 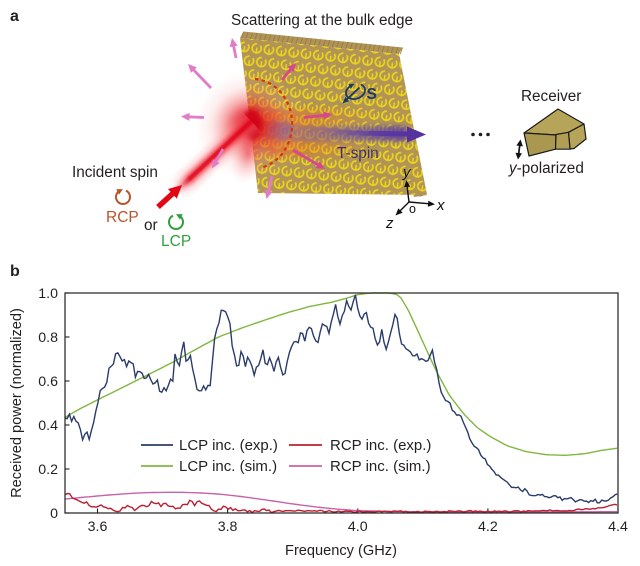 I want to click on svg-text: RCP inc. (sim.), so click(x=380, y=466).